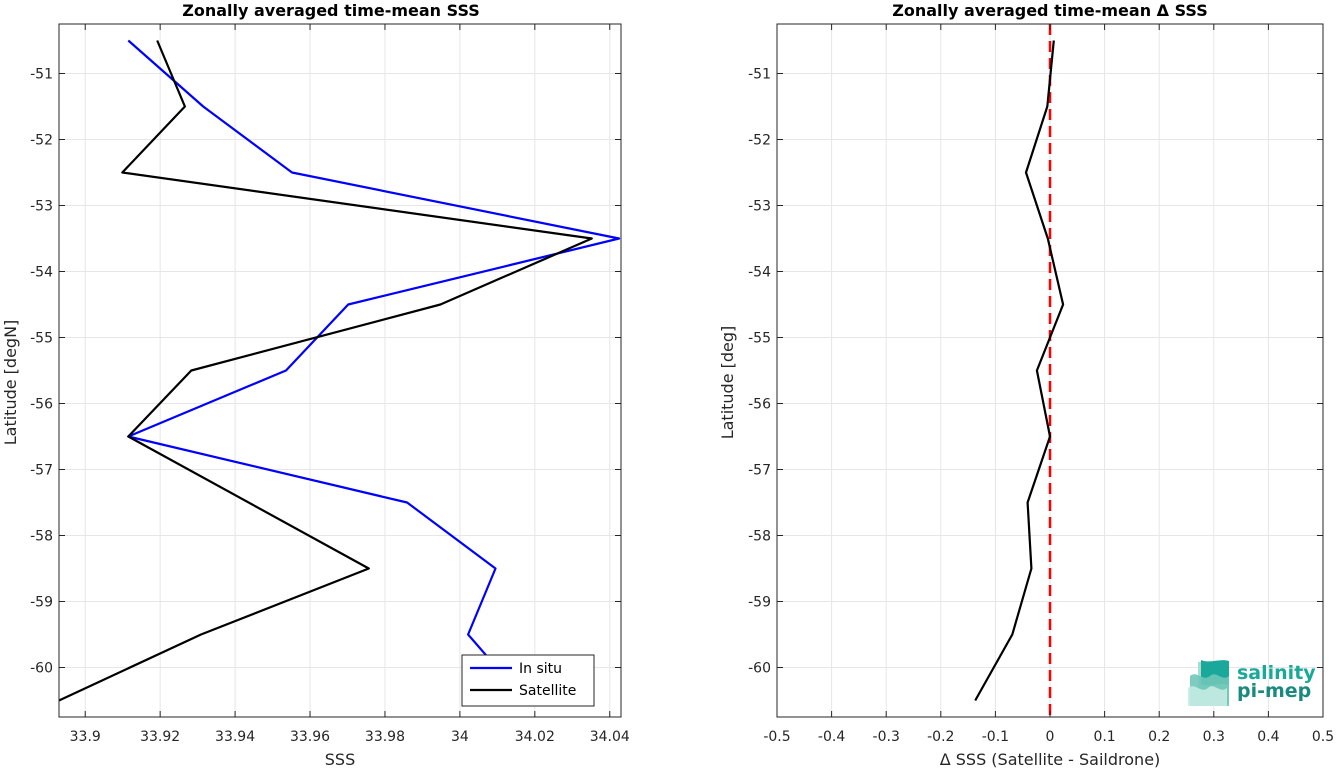 This screenshot has width=1336, height=769. What do you see at coordinates (540, 669) in the screenshot?
I see `legend-label-in-situ: In situ` at bounding box center [540, 669].